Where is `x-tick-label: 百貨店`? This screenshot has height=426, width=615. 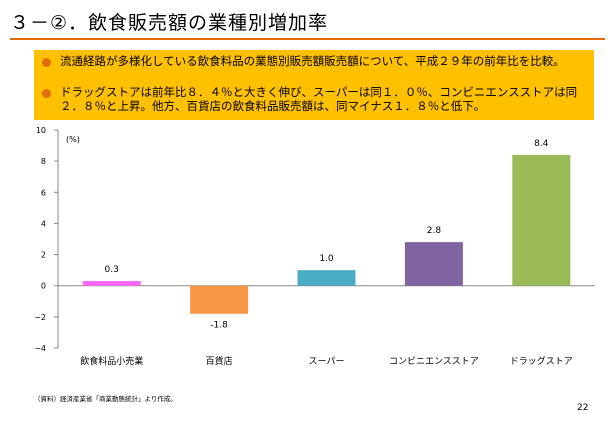 x-tick-label: 百貨店 is located at coordinates (219, 361).